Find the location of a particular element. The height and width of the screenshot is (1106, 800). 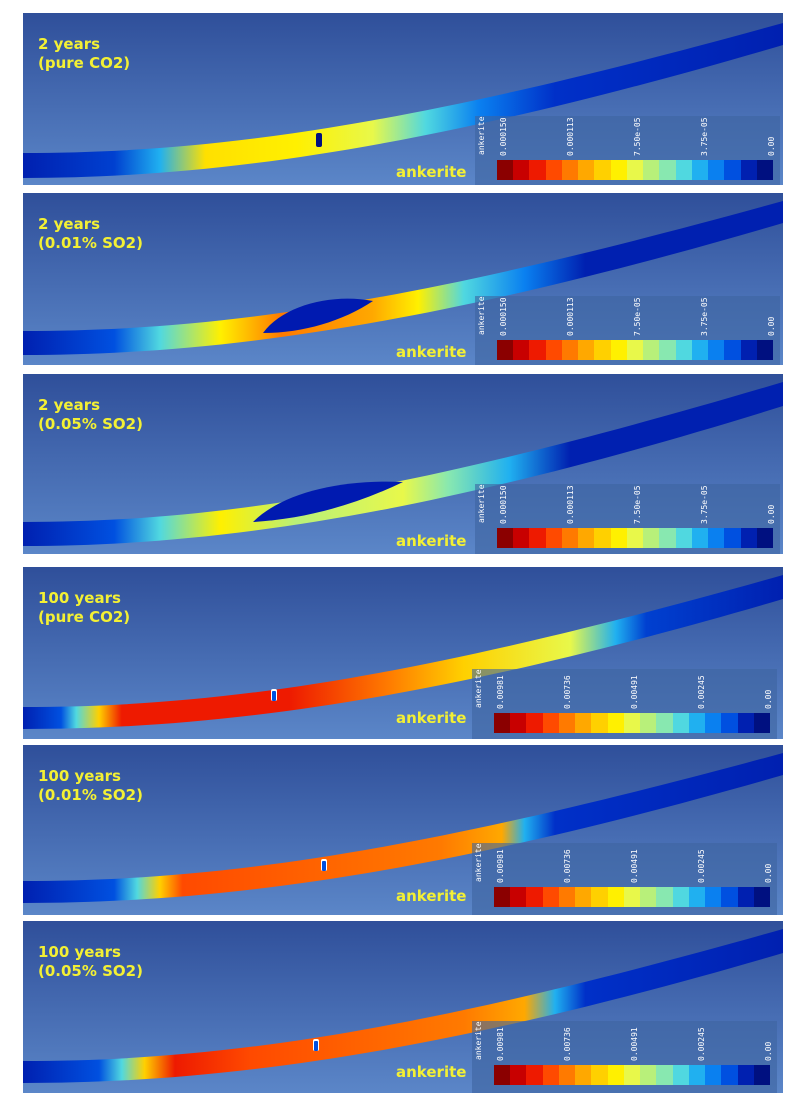

panel-title: 2 years (0.05% SO2) is located at coordinates (90, 415).